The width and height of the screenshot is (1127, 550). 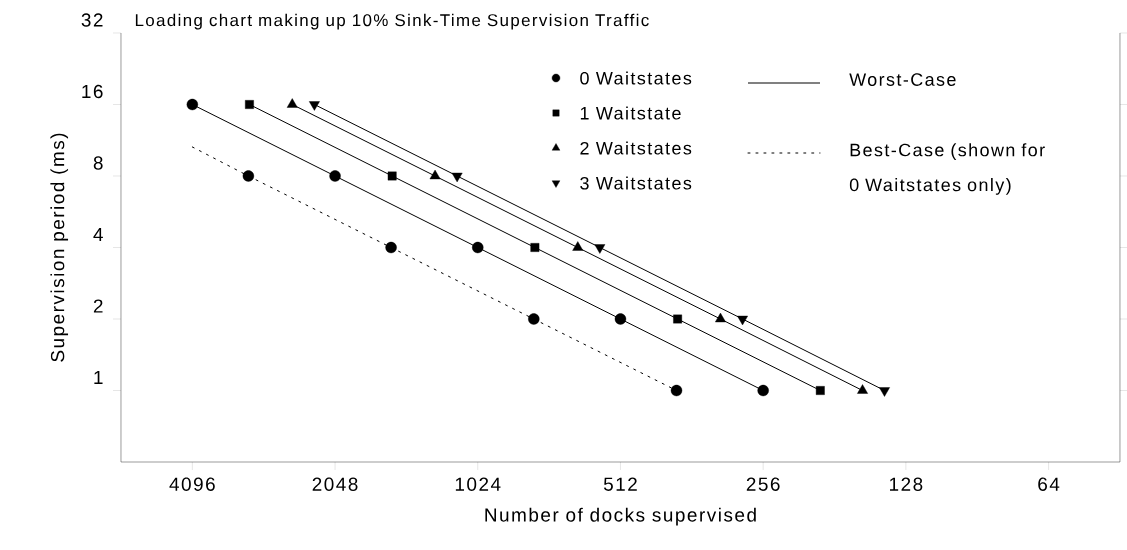 I want to click on x-tick-label: 4096, so click(x=192, y=484).